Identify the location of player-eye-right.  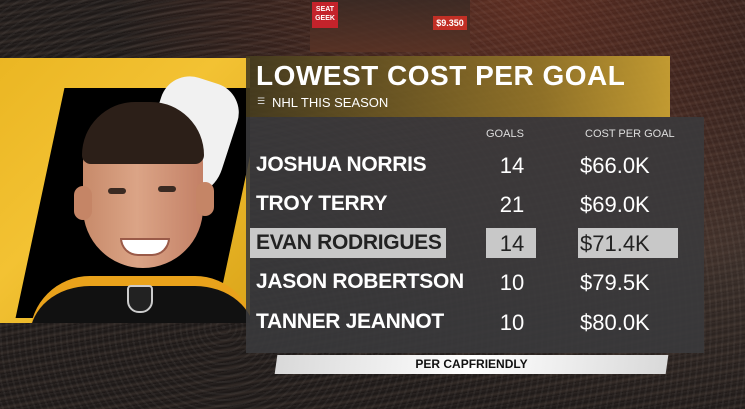
(167, 189).